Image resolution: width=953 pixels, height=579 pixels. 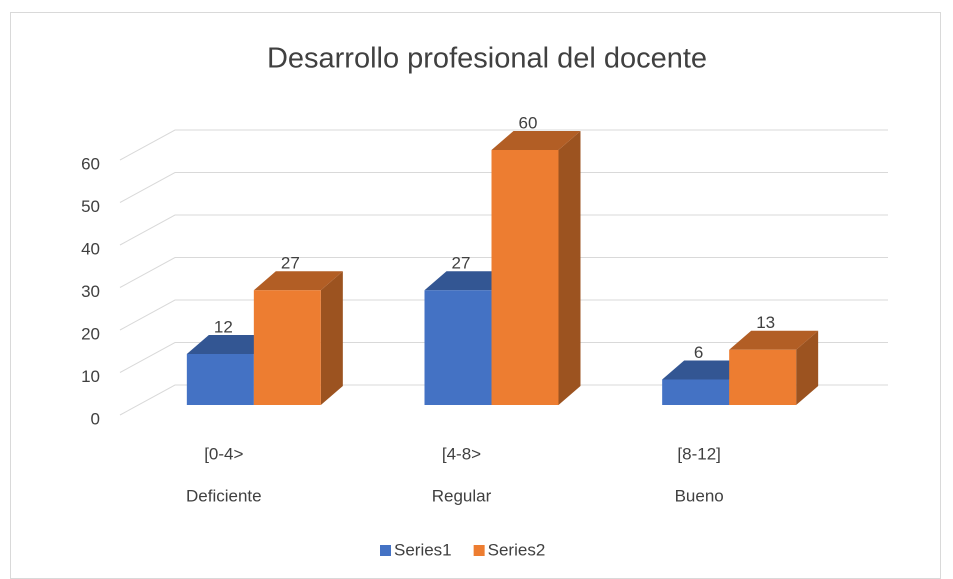 What do you see at coordinates (528, 122) in the screenshot?
I see `data-label: 60` at bounding box center [528, 122].